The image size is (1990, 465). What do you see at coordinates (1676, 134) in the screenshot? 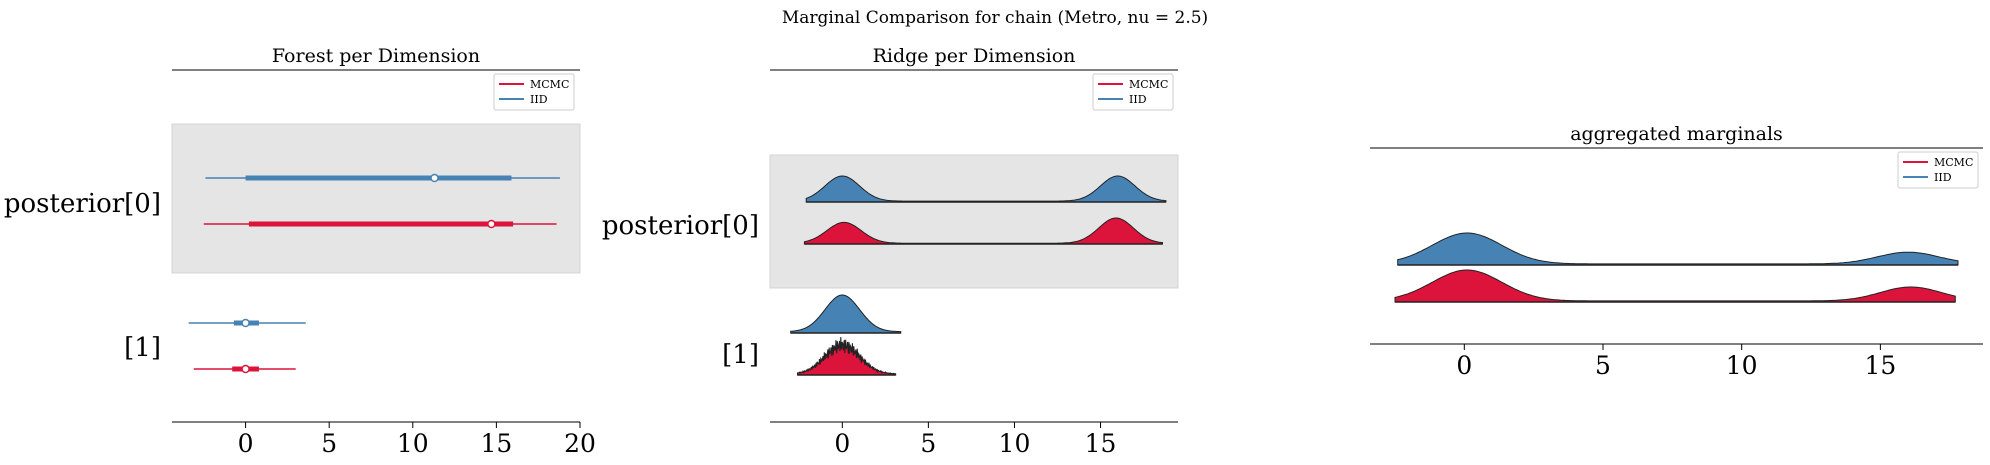
I see `panel-title: aggregated marginals` at bounding box center [1676, 134].